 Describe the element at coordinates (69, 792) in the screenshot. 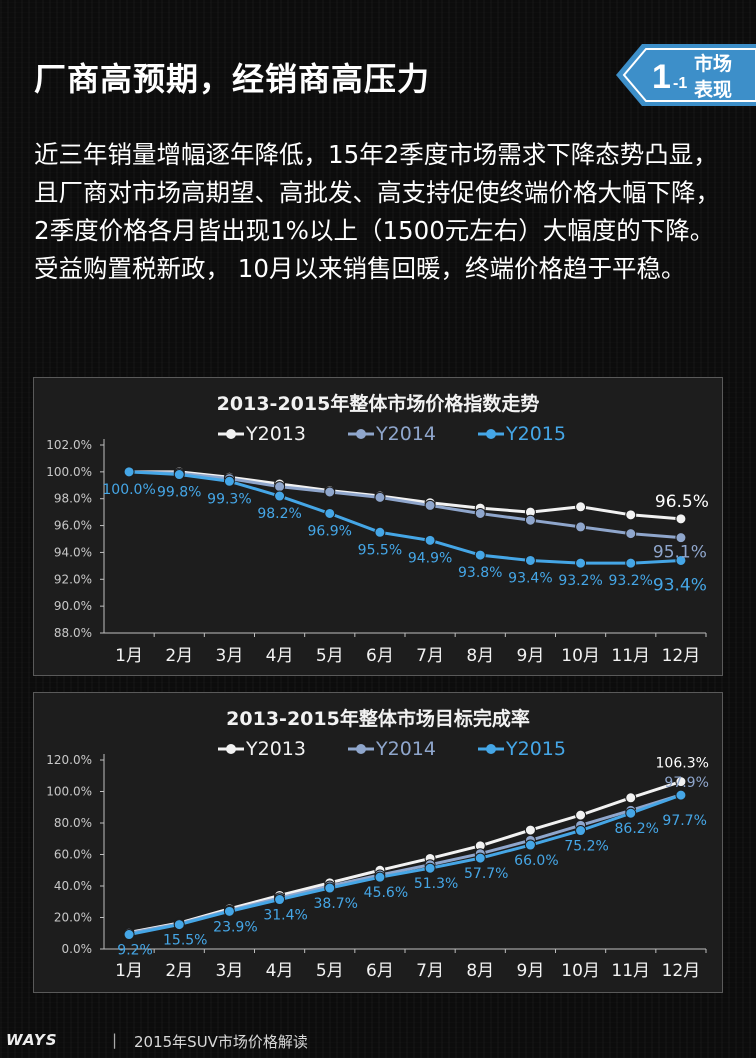

I see `y-tick-label: 100.0%` at that location.